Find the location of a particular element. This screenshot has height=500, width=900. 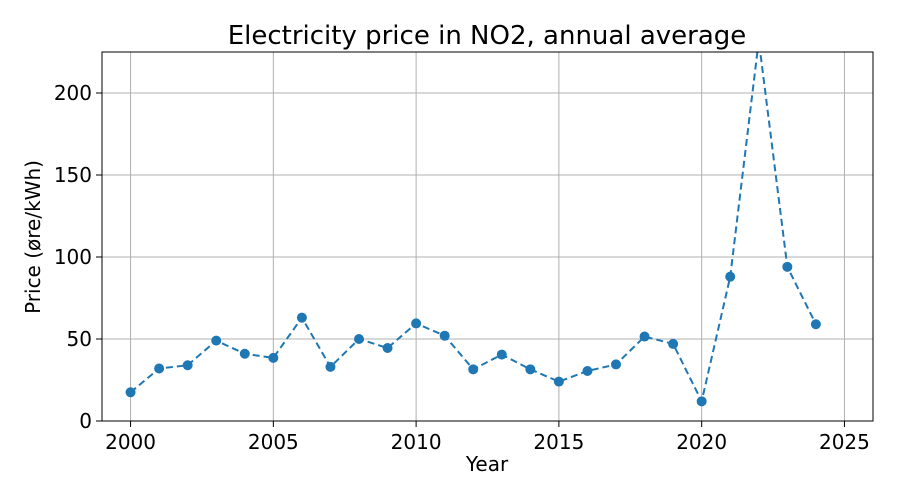

x-axis-label: Year is located at coordinates (487, 464).